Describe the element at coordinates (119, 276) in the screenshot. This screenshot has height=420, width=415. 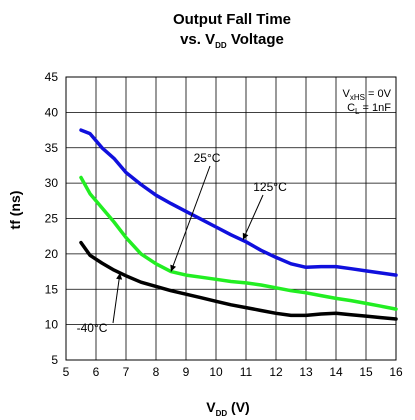
I see `leader-minus40c-arrowhead` at that location.